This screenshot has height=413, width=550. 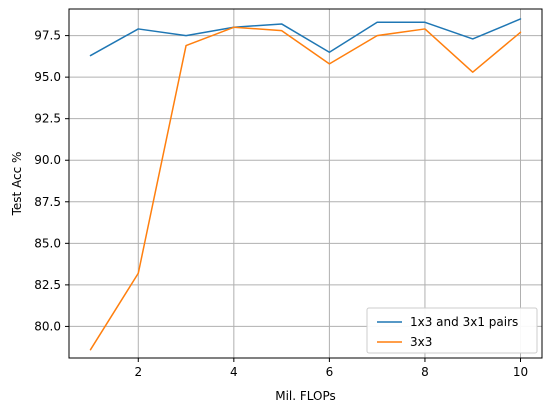 What do you see at coordinates (17, 184) in the screenshot?
I see `y-axis-label: Test Acc %` at bounding box center [17, 184].